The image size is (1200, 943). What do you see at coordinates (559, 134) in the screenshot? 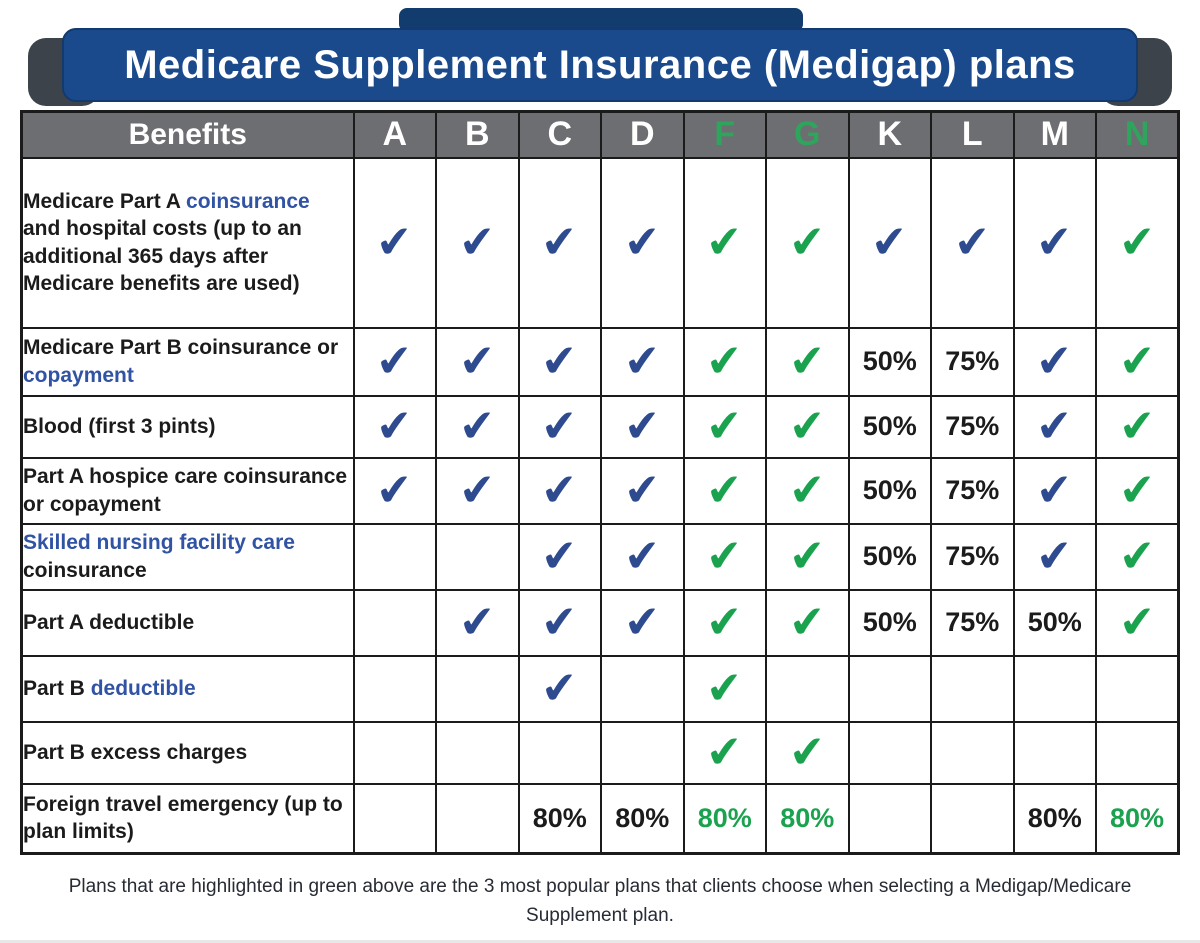
I see `plan-column-header-c: C` at bounding box center [559, 134].